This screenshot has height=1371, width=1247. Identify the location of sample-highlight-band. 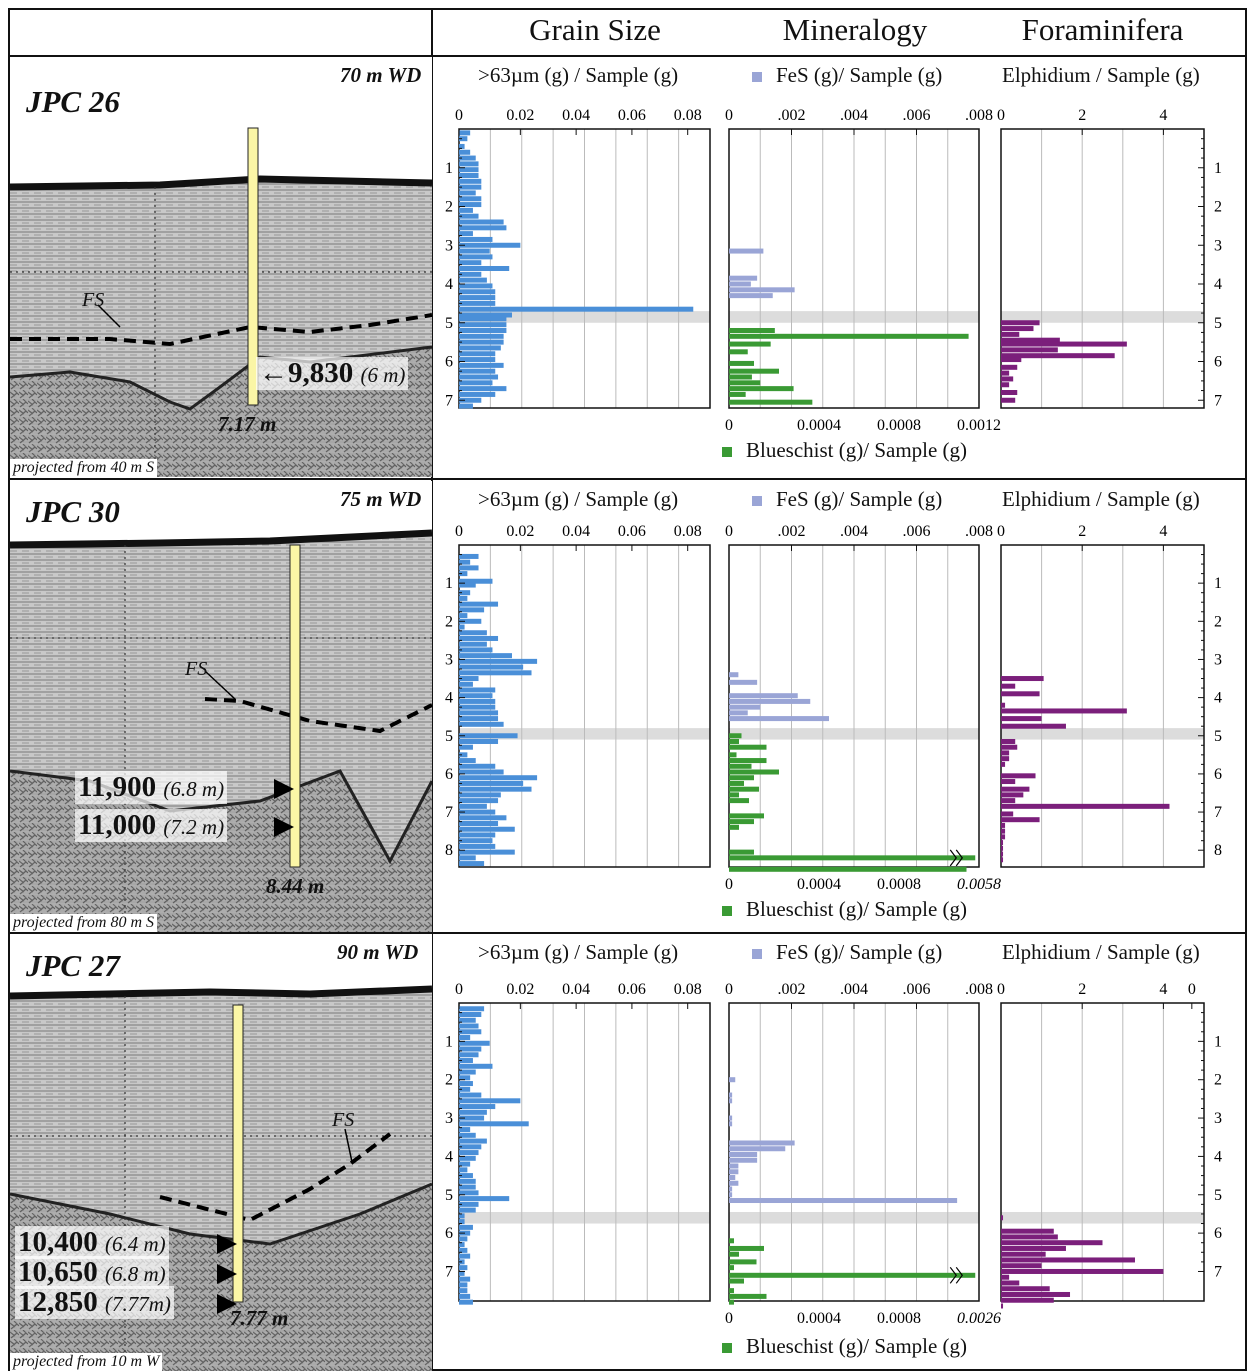
(1102, 317).